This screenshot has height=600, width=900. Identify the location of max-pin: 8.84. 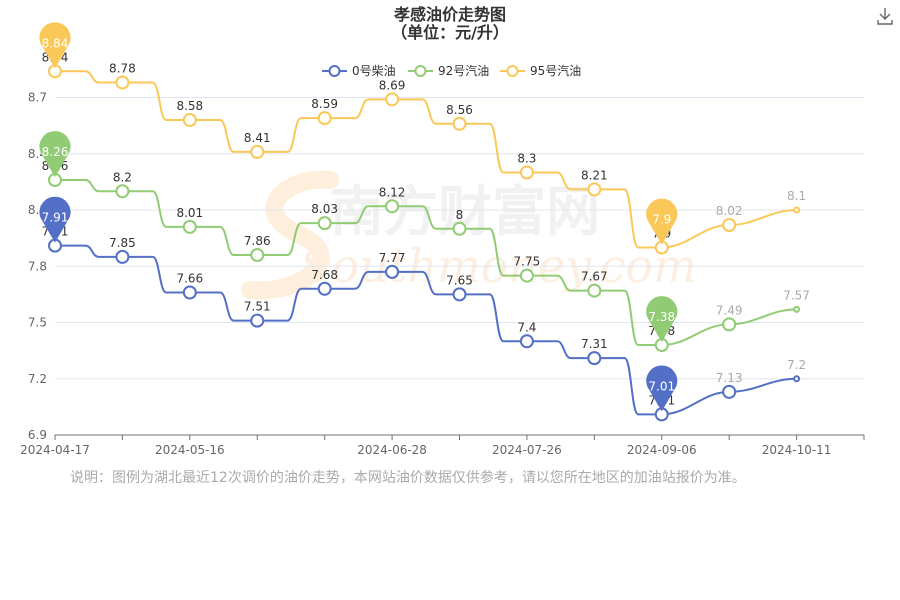
(55, 45).